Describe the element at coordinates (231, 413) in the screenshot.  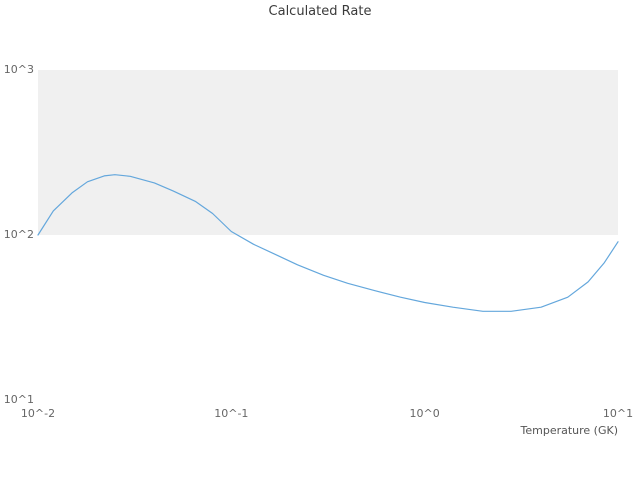
I see `x-tick-10e-1: 10^-1` at that location.